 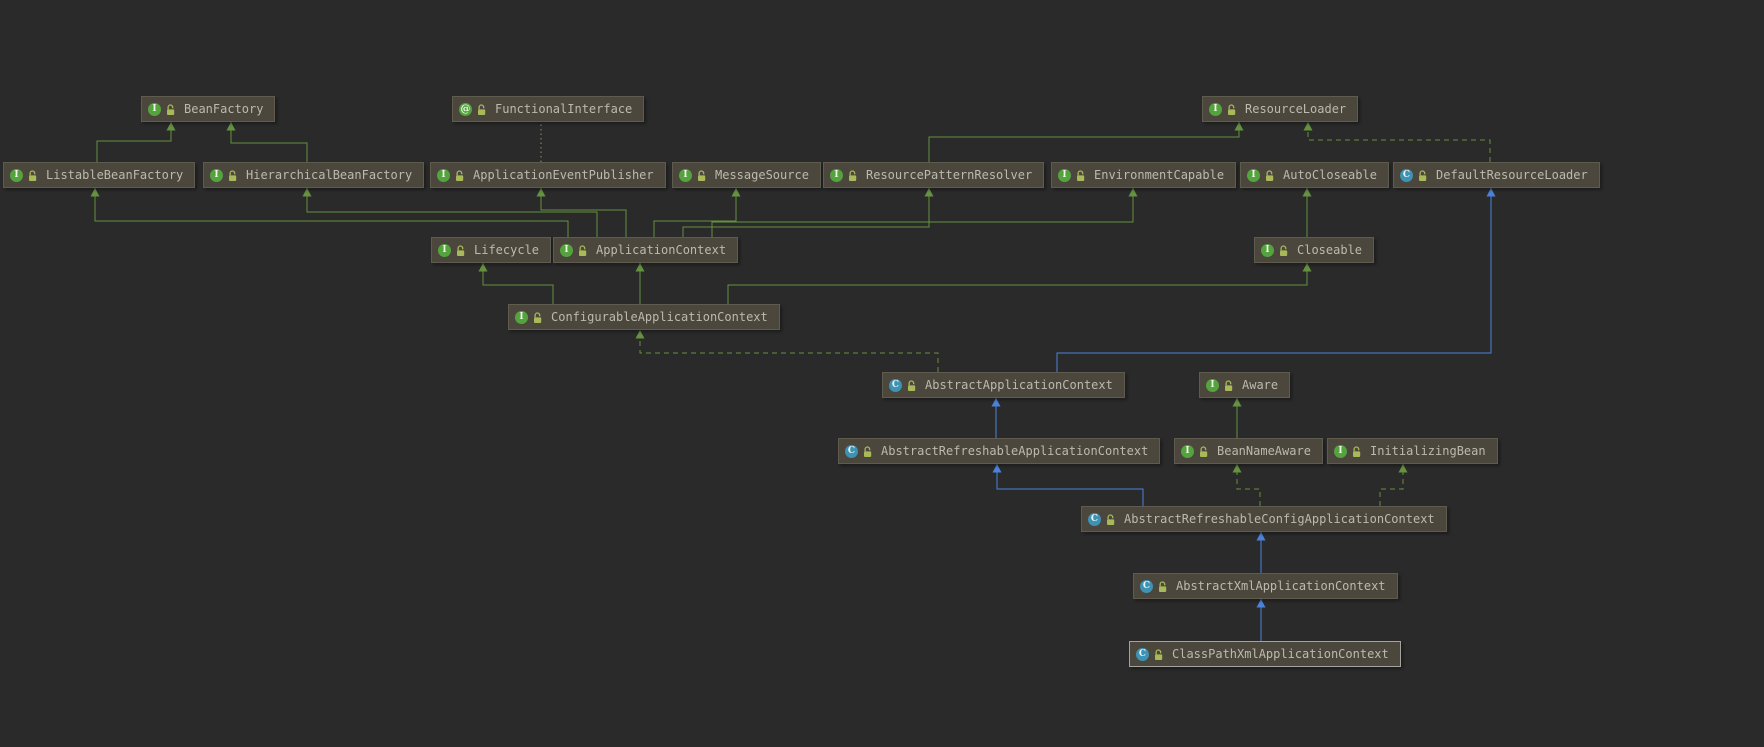 What do you see at coordinates (1314, 250) in the screenshot?
I see `node-Closeable: I Closeable` at bounding box center [1314, 250].